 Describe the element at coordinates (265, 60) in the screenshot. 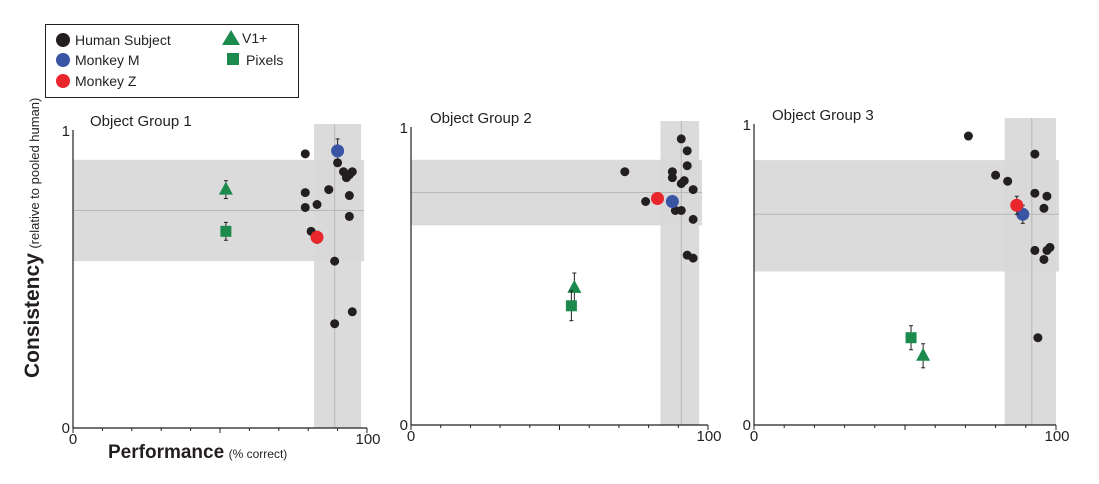

I see `legend-label: Pixels` at that location.